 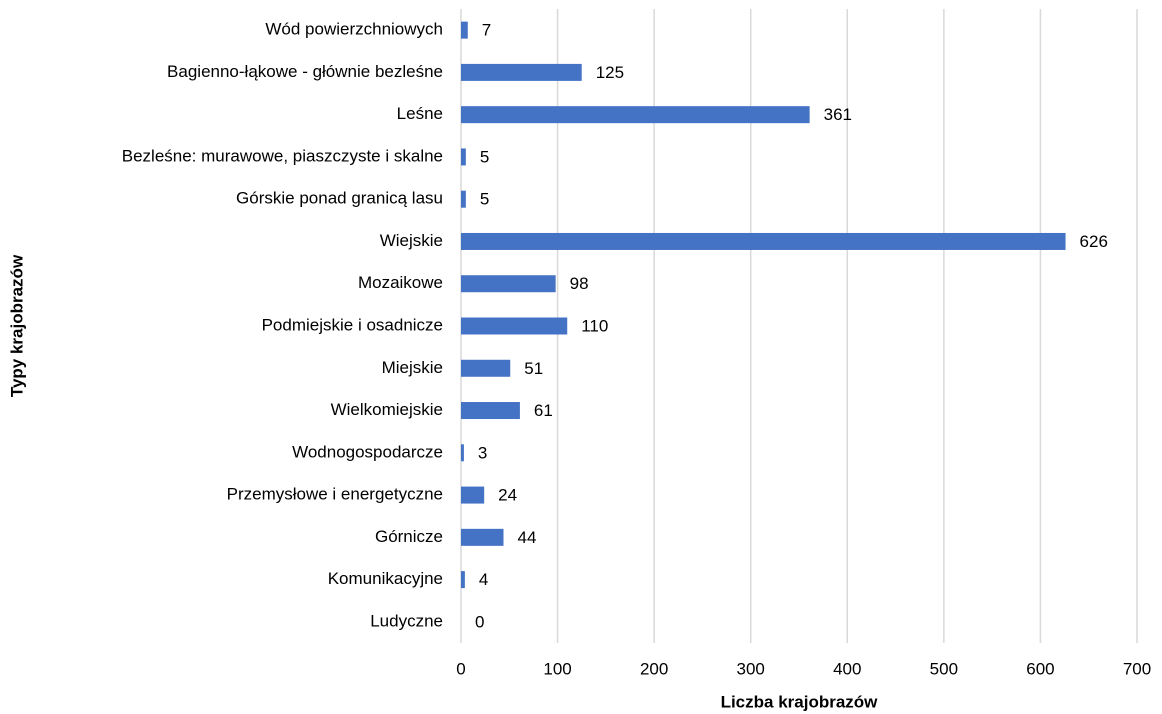 What do you see at coordinates (352, 324) in the screenshot?
I see `y-tick-label: Podmiejskie i osadnicze` at bounding box center [352, 324].